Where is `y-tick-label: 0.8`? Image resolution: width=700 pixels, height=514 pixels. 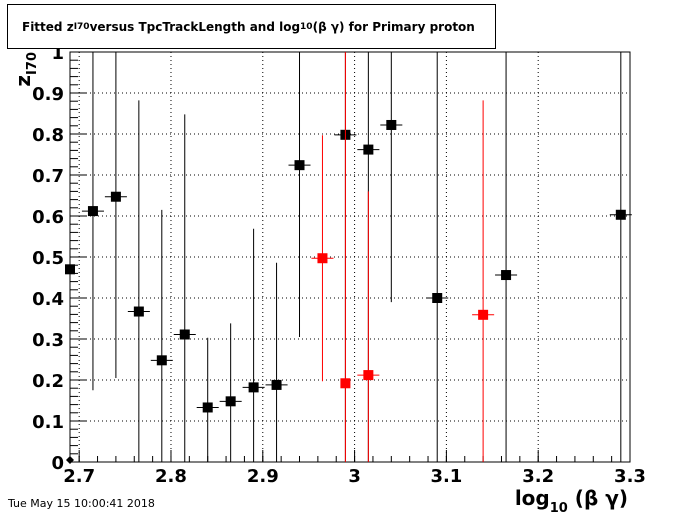
y-tick-label: 0.8 is located at coordinates (48, 135).